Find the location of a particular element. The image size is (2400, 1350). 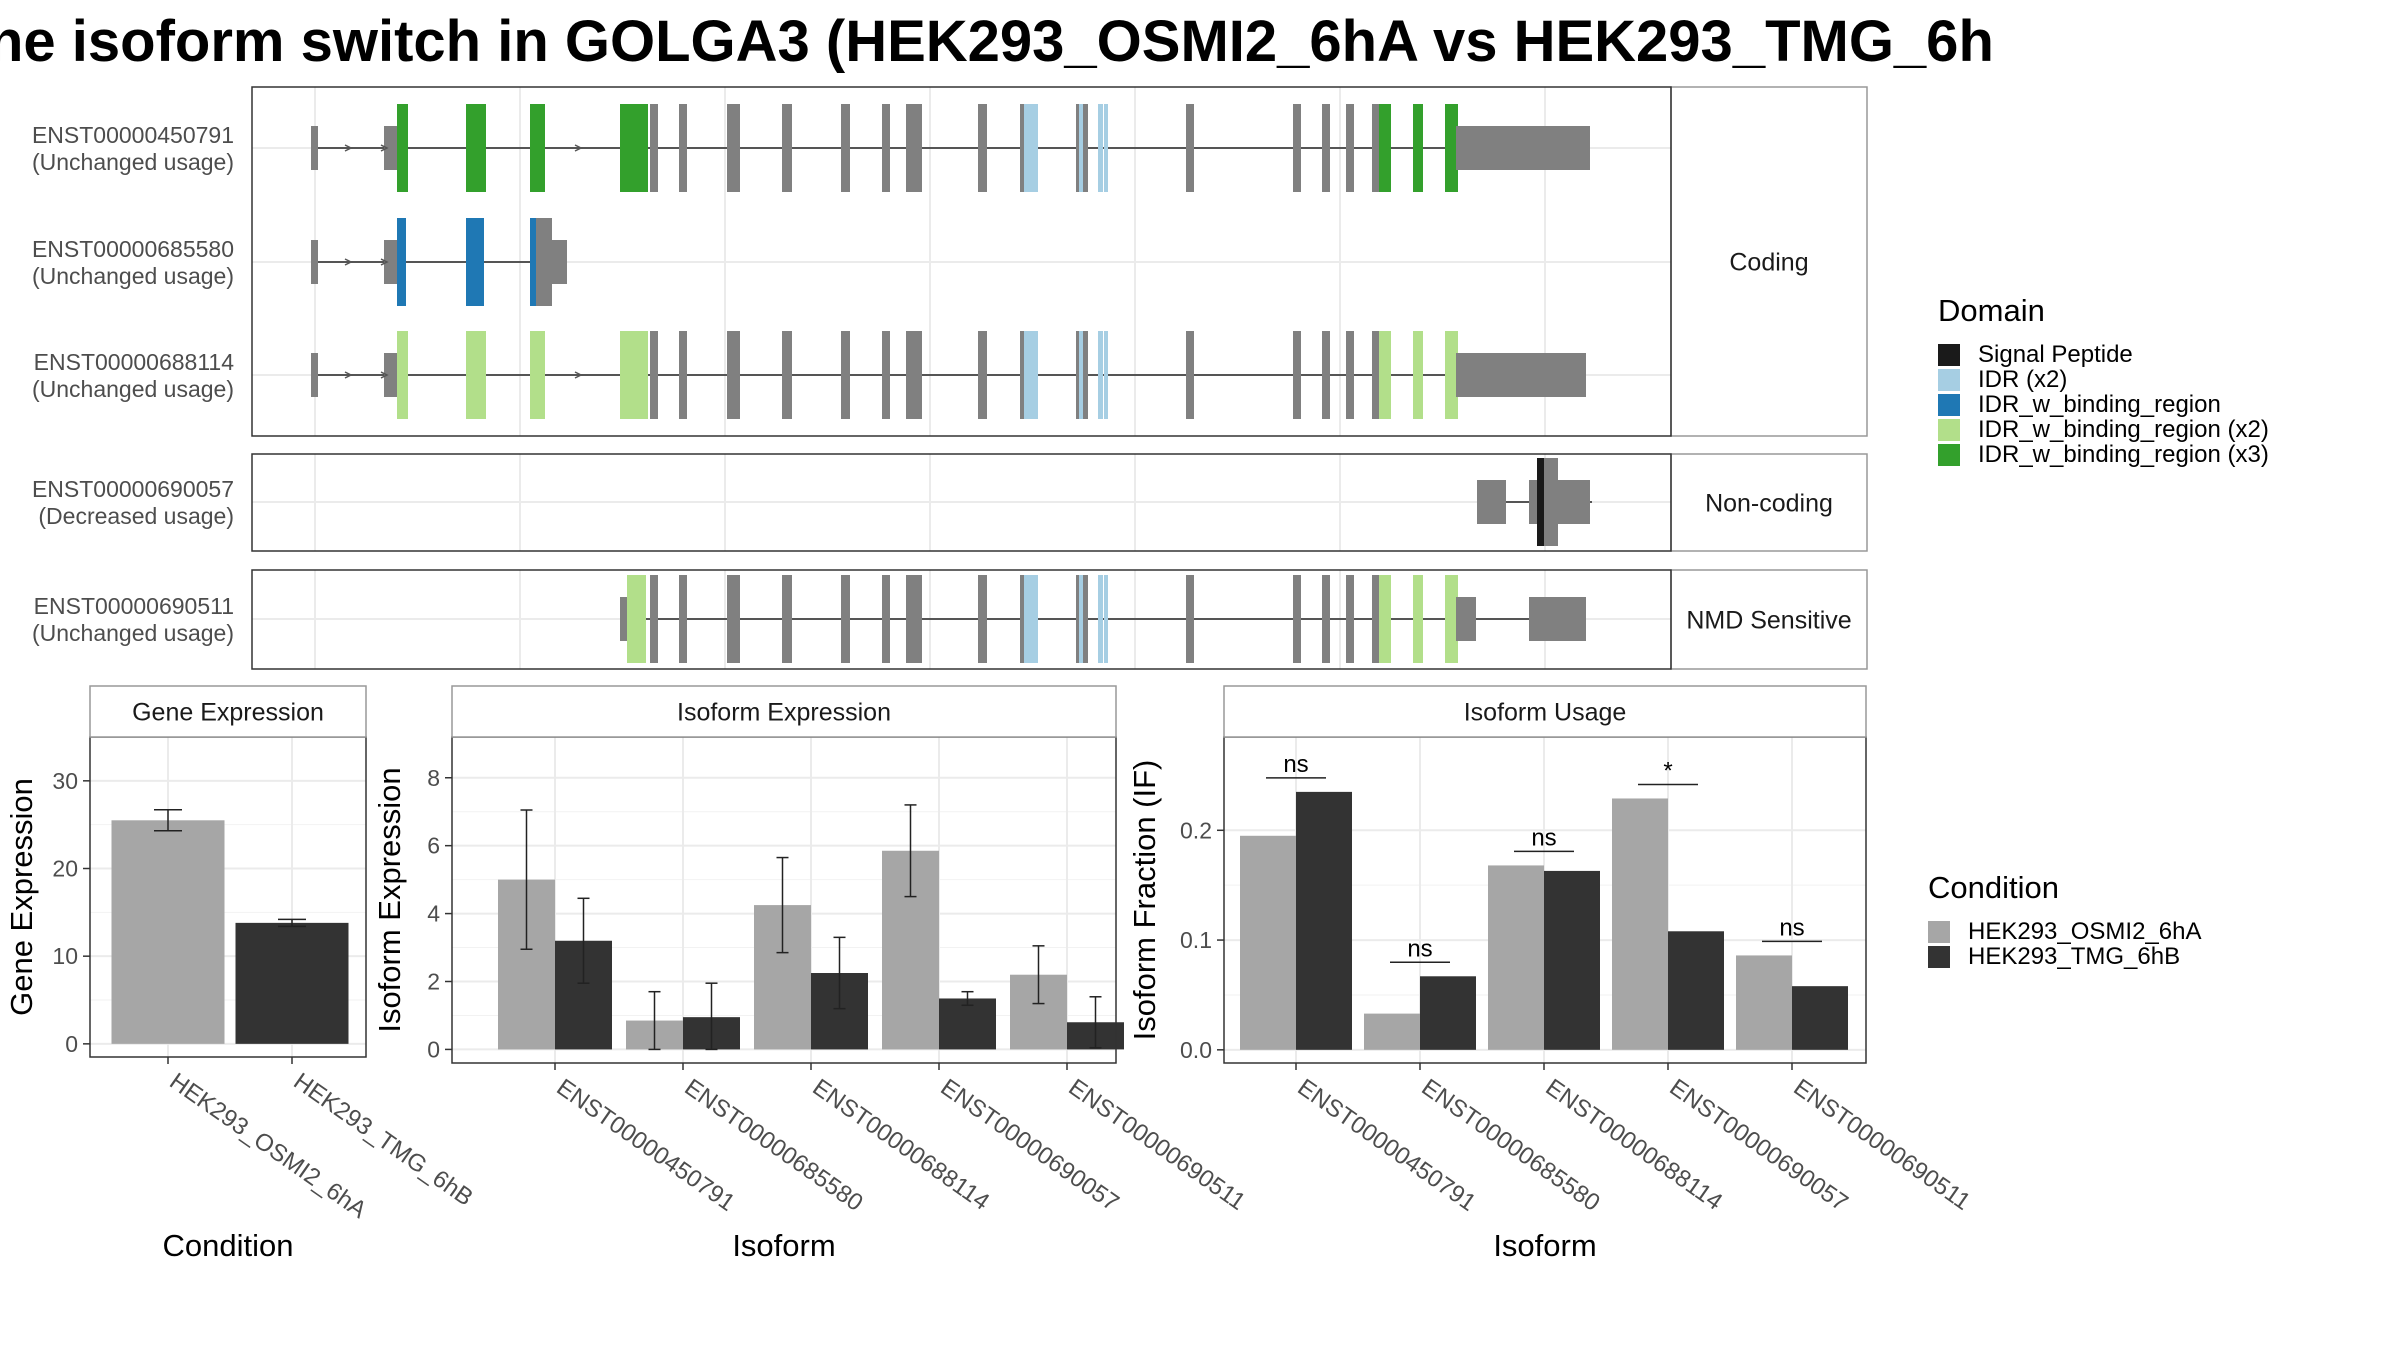

legend-label: IDR_w_binding_region (x2) is located at coordinates (2123, 429).